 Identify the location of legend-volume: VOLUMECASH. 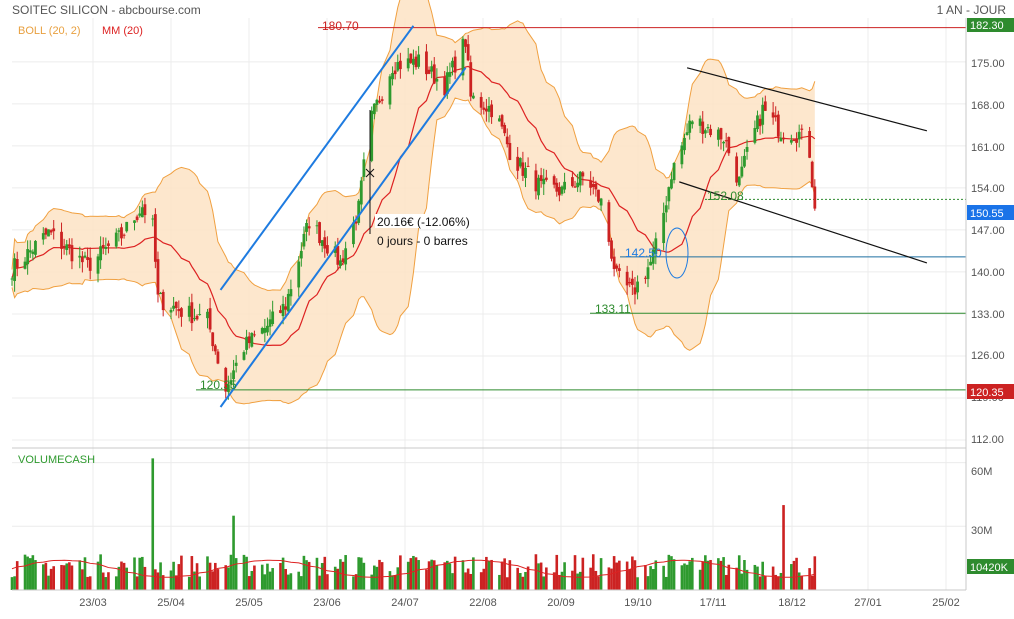
(56, 460).